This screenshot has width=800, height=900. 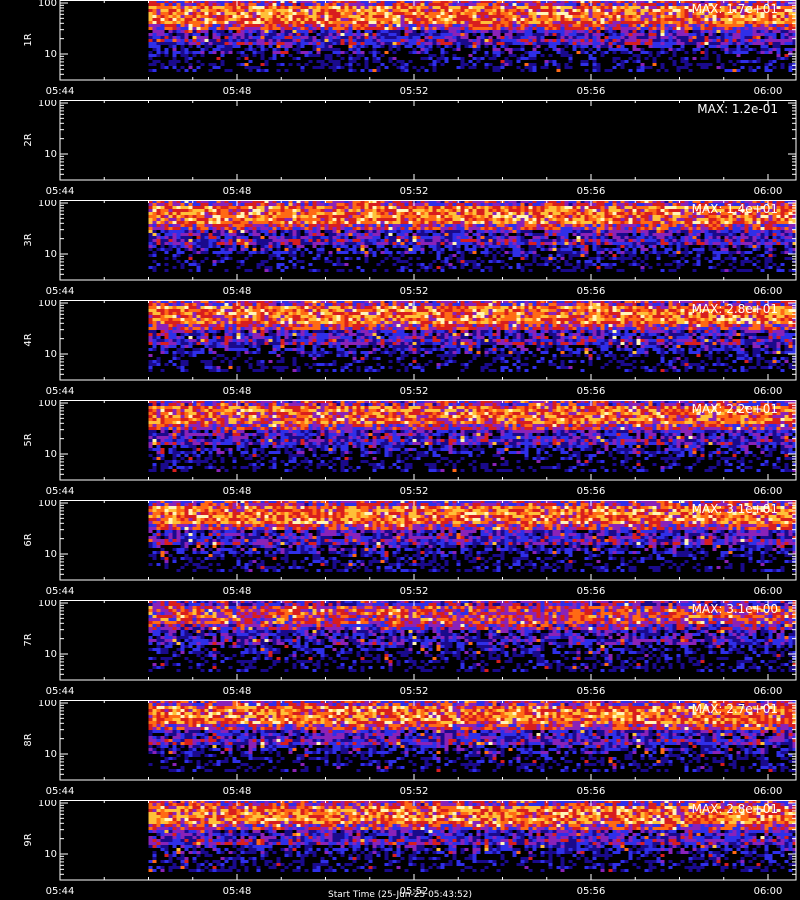 I want to click on max-annotation: MAX: 2.2e+01, so click(x=735, y=409).